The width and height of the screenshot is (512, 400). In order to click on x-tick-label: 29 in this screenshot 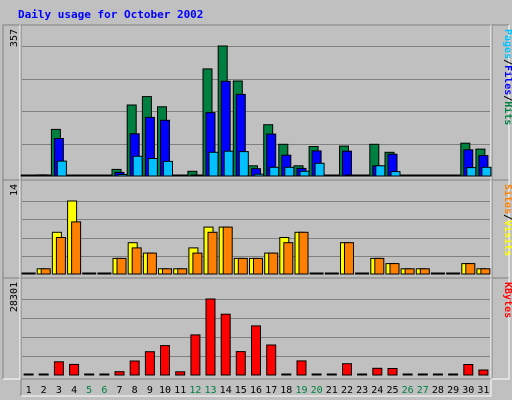, I will do `click(453, 390)`.